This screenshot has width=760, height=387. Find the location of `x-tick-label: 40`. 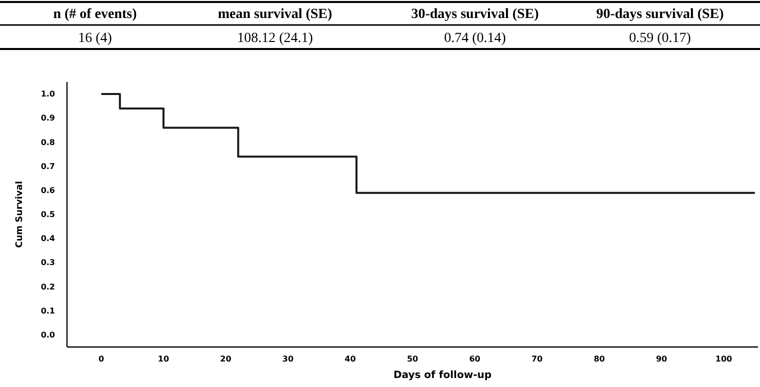

x-tick-label: 40 is located at coordinates (350, 359).